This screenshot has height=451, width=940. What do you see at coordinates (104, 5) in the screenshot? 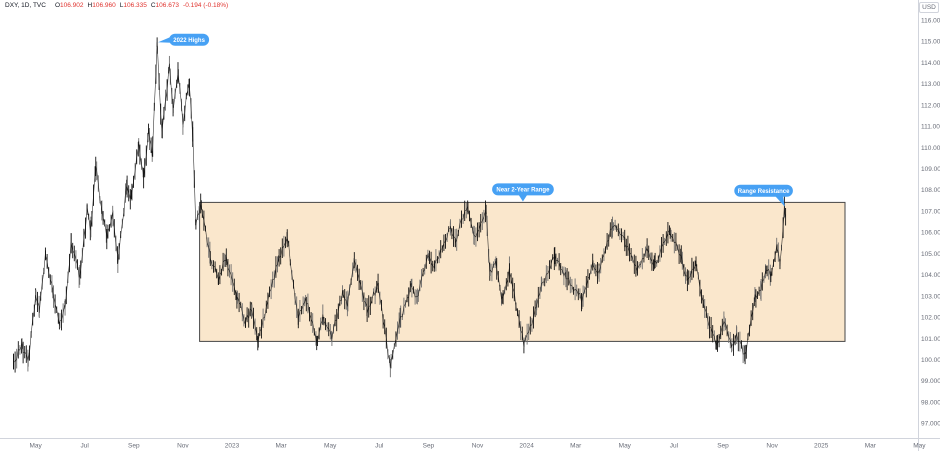
I see `high-value: 106.960` at bounding box center [104, 5].